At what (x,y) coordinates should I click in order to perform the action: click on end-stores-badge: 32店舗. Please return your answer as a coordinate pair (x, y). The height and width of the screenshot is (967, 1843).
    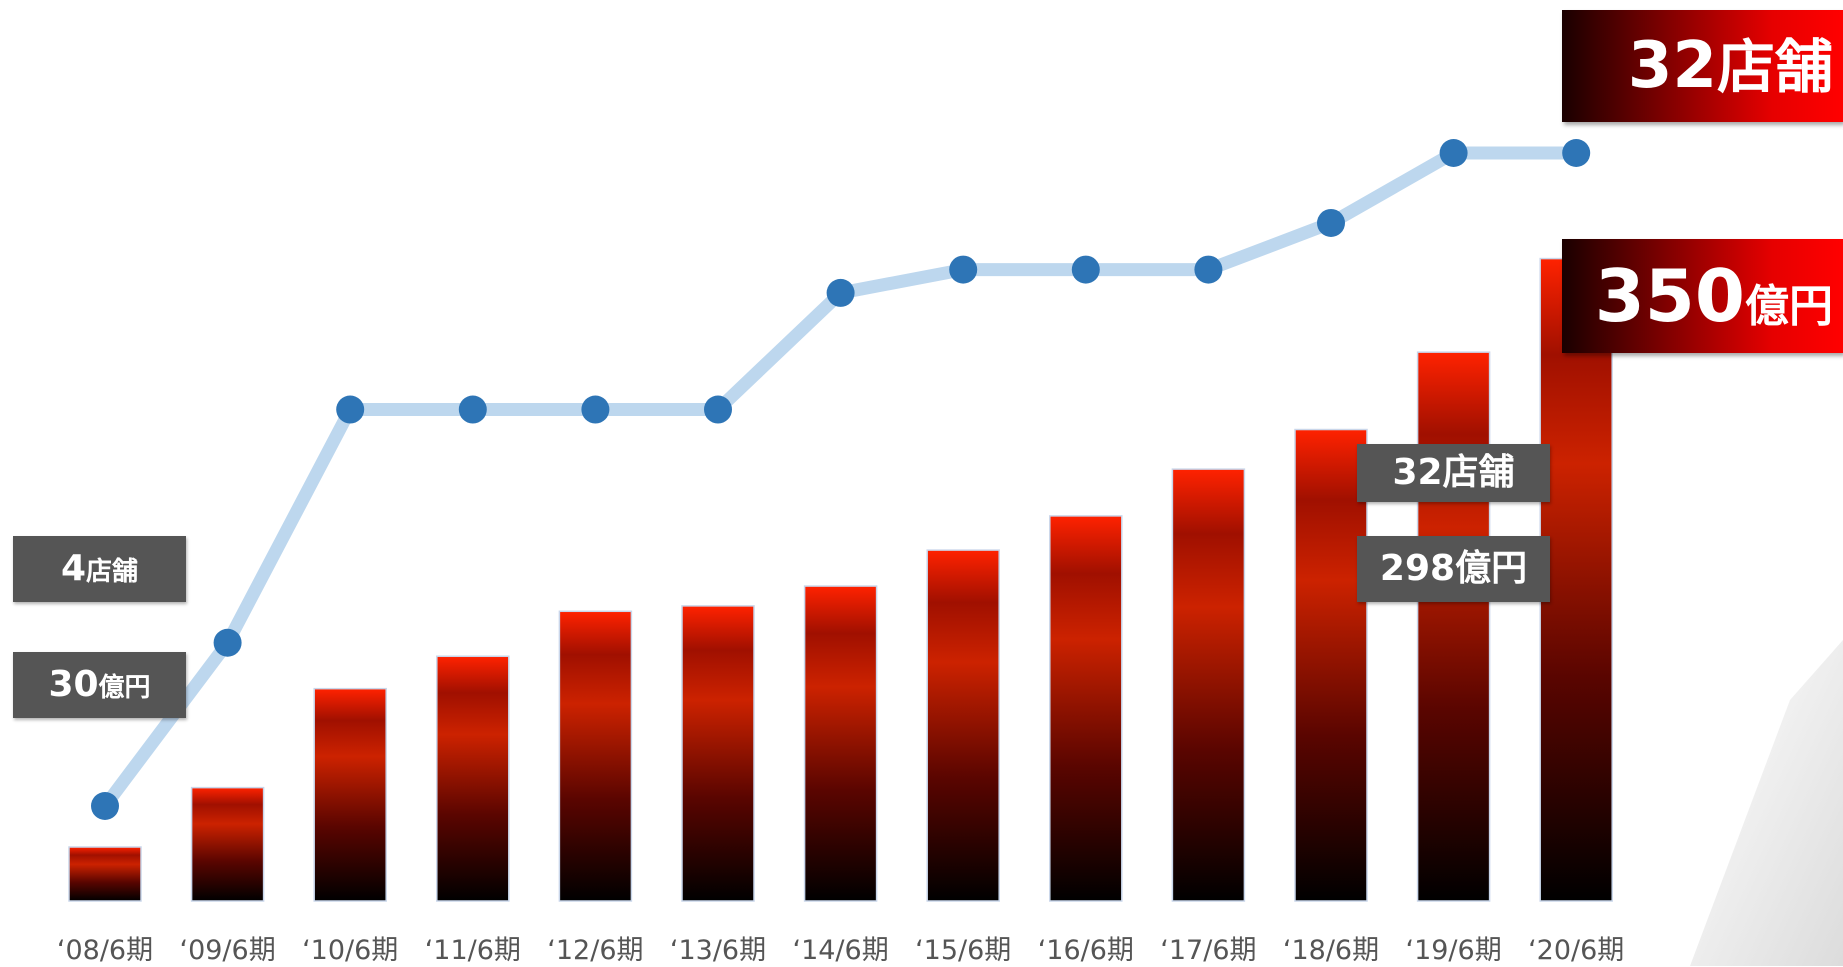
    Looking at the image, I should click on (1702, 66).